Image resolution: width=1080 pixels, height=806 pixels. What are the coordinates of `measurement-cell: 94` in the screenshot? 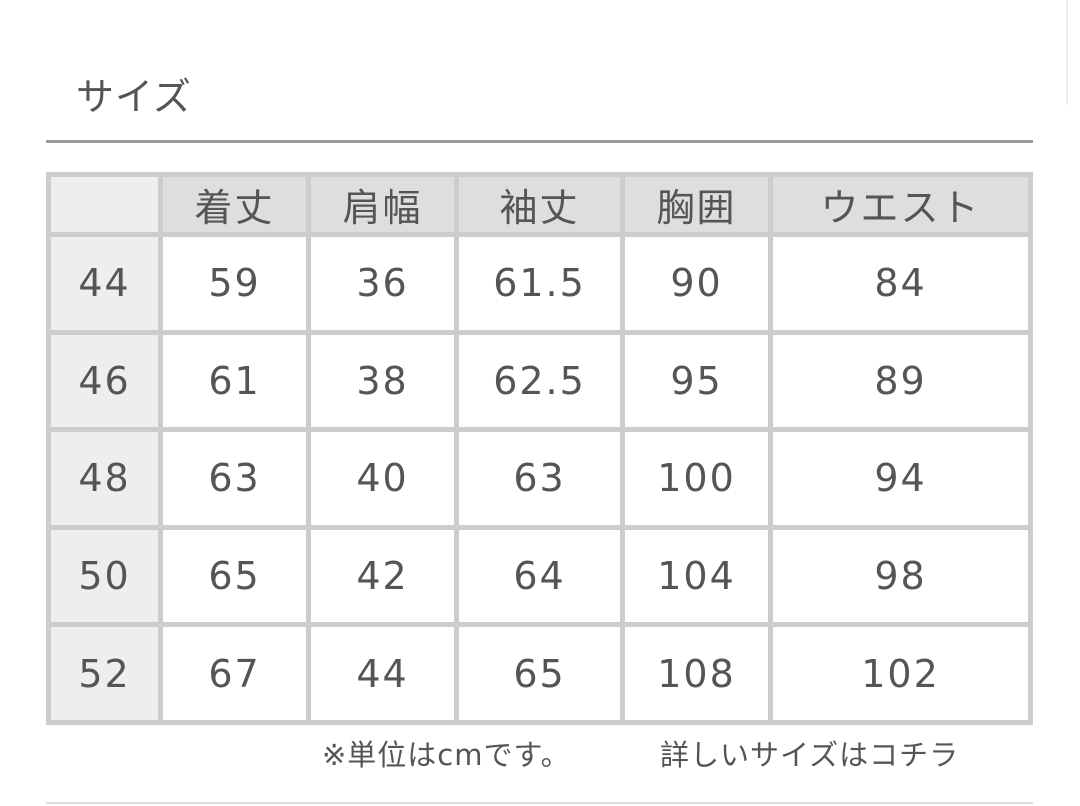 It's located at (900, 478).